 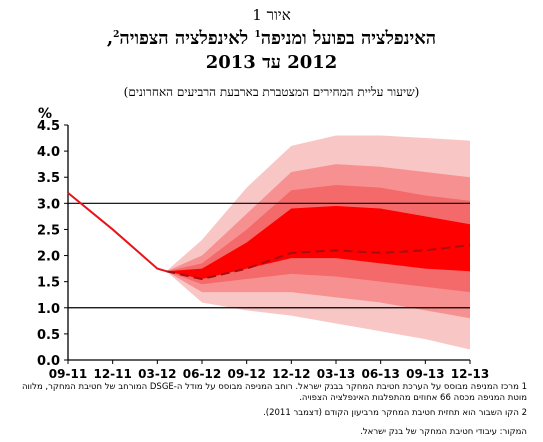 What do you see at coordinates (291, 373) in the screenshot?
I see `x-tick-label-5: 12-12` at bounding box center [291, 373].